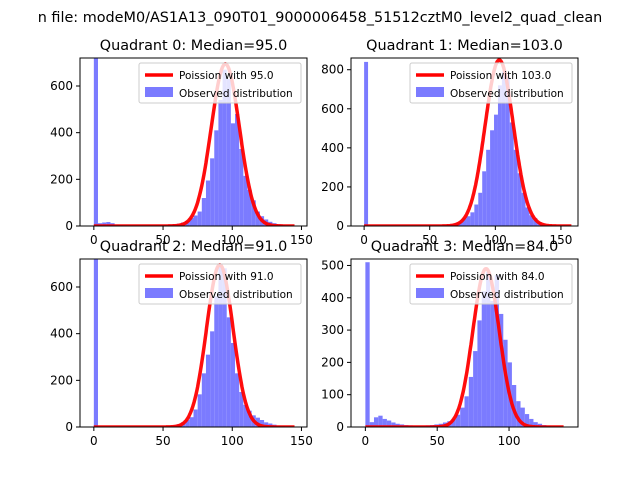 The height and width of the screenshot is (480, 640). I want to click on x-tick-label: 50, so click(437, 441).